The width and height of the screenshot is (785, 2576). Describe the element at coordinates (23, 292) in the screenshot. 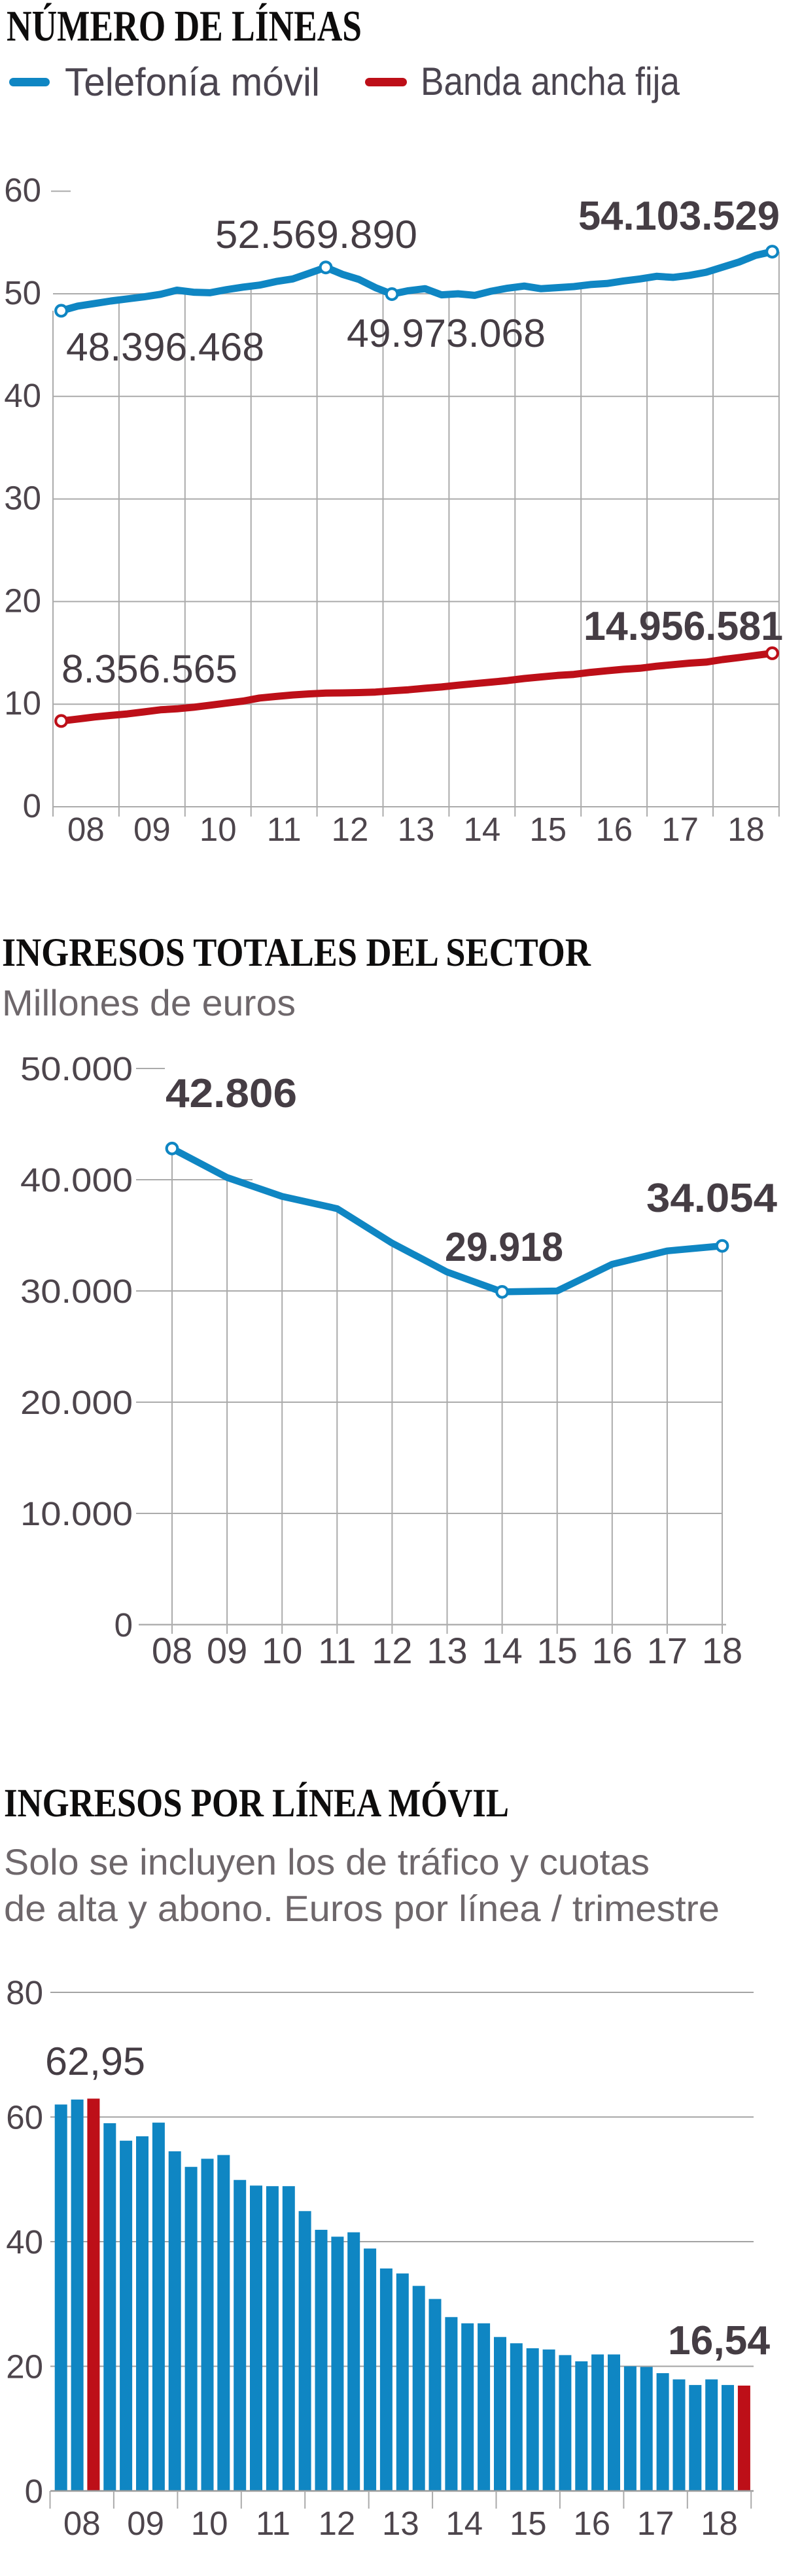

I see `svg-text: 50` at that location.